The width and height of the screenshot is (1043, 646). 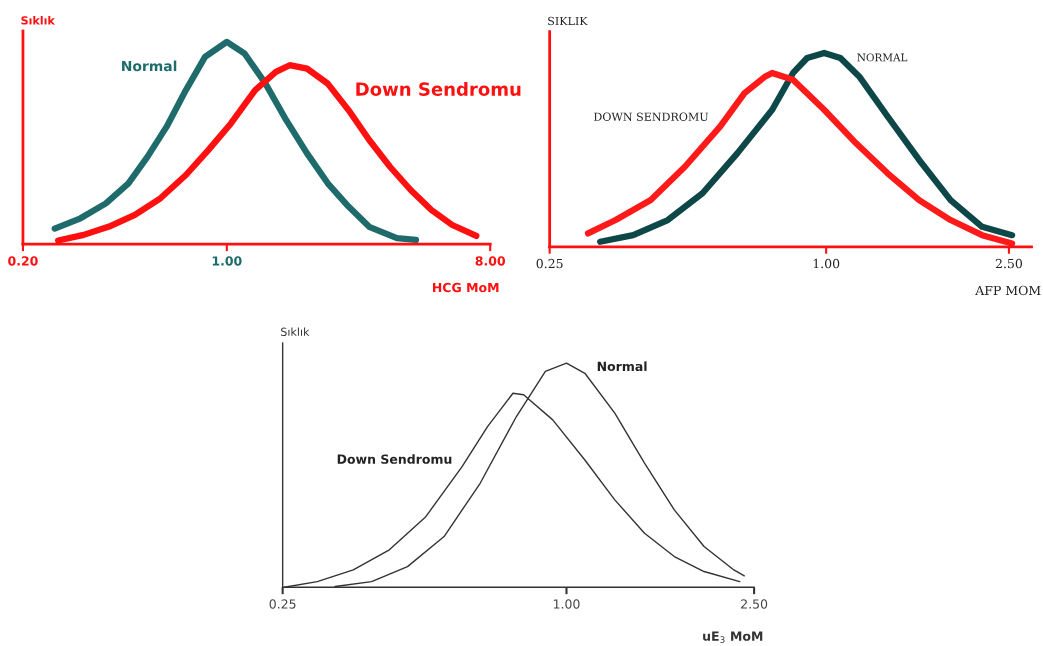 What do you see at coordinates (23, 261) in the screenshot?
I see `x-tick-label: 0.20` at bounding box center [23, 261].